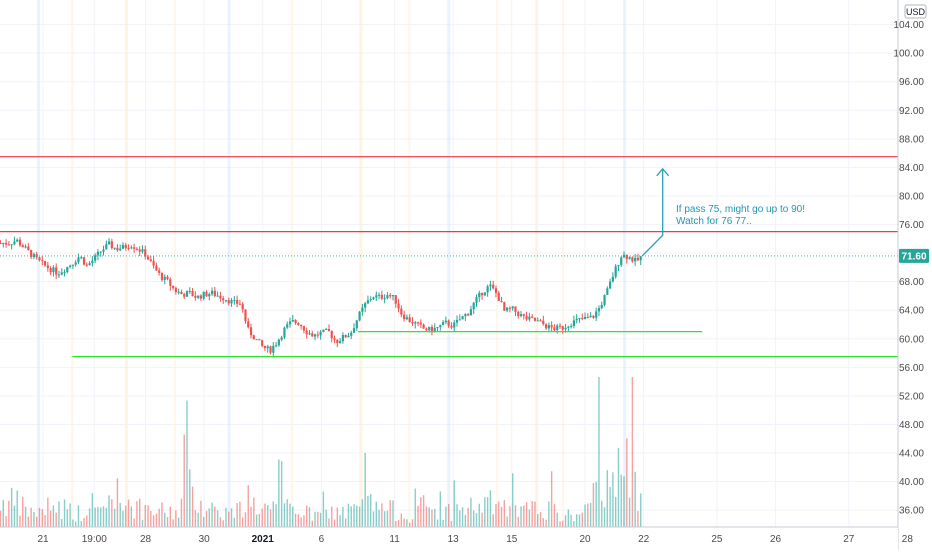  What do you see at coordinates (449, 538) in the screenshot?
I see `time-axis-background` at bounding box center [449, 538].